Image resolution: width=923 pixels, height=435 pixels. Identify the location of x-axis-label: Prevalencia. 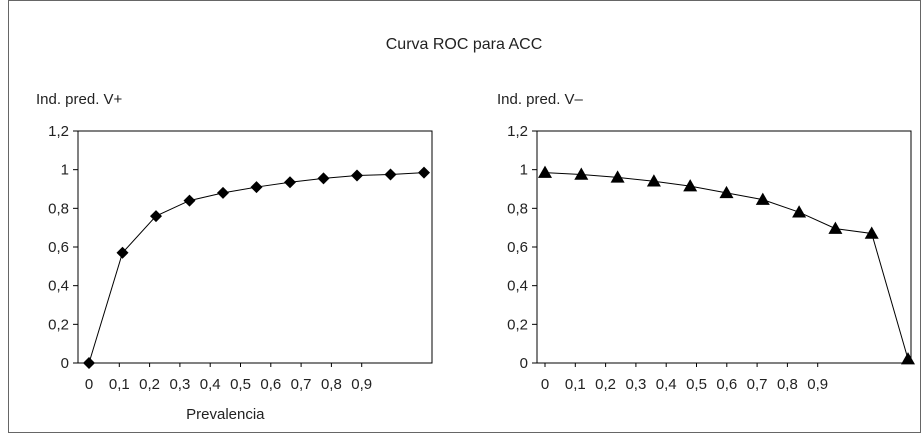
(225, 414).